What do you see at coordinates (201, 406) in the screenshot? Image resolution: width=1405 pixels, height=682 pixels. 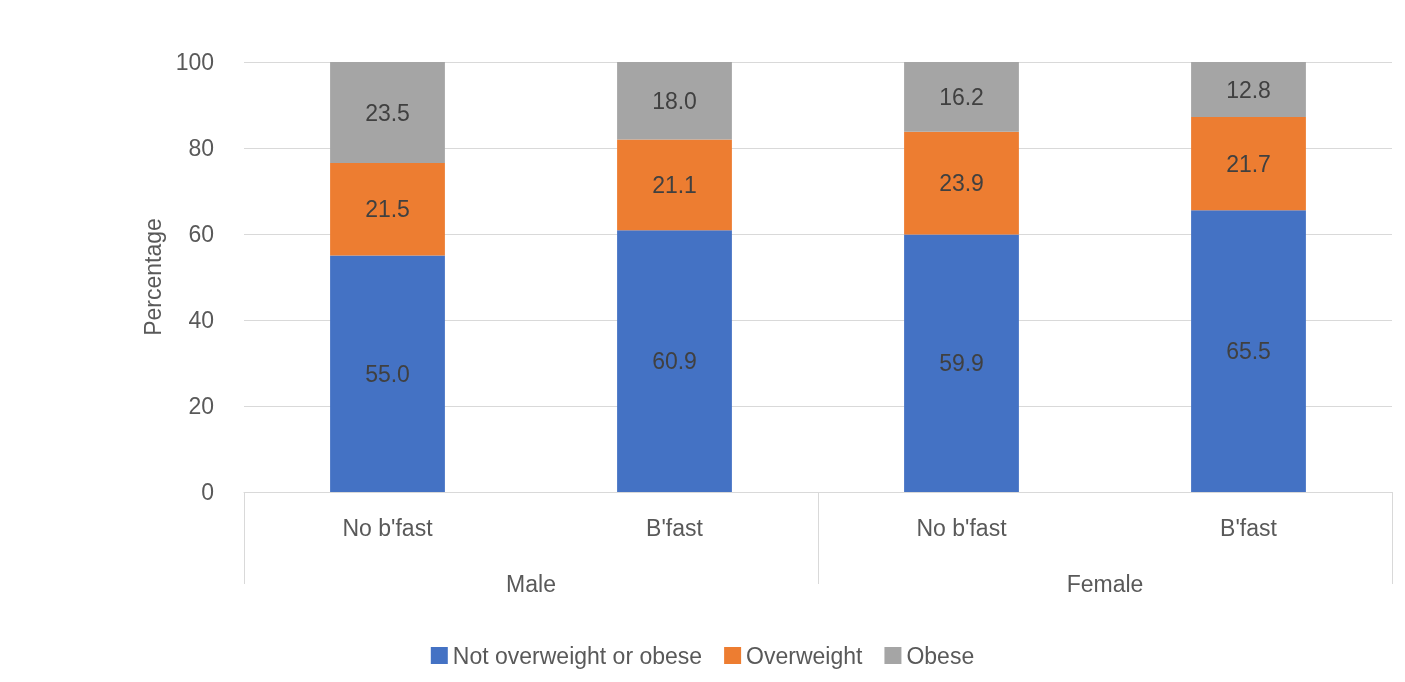 I see `y-tick-label: 20` at bounding box center [201, 406].